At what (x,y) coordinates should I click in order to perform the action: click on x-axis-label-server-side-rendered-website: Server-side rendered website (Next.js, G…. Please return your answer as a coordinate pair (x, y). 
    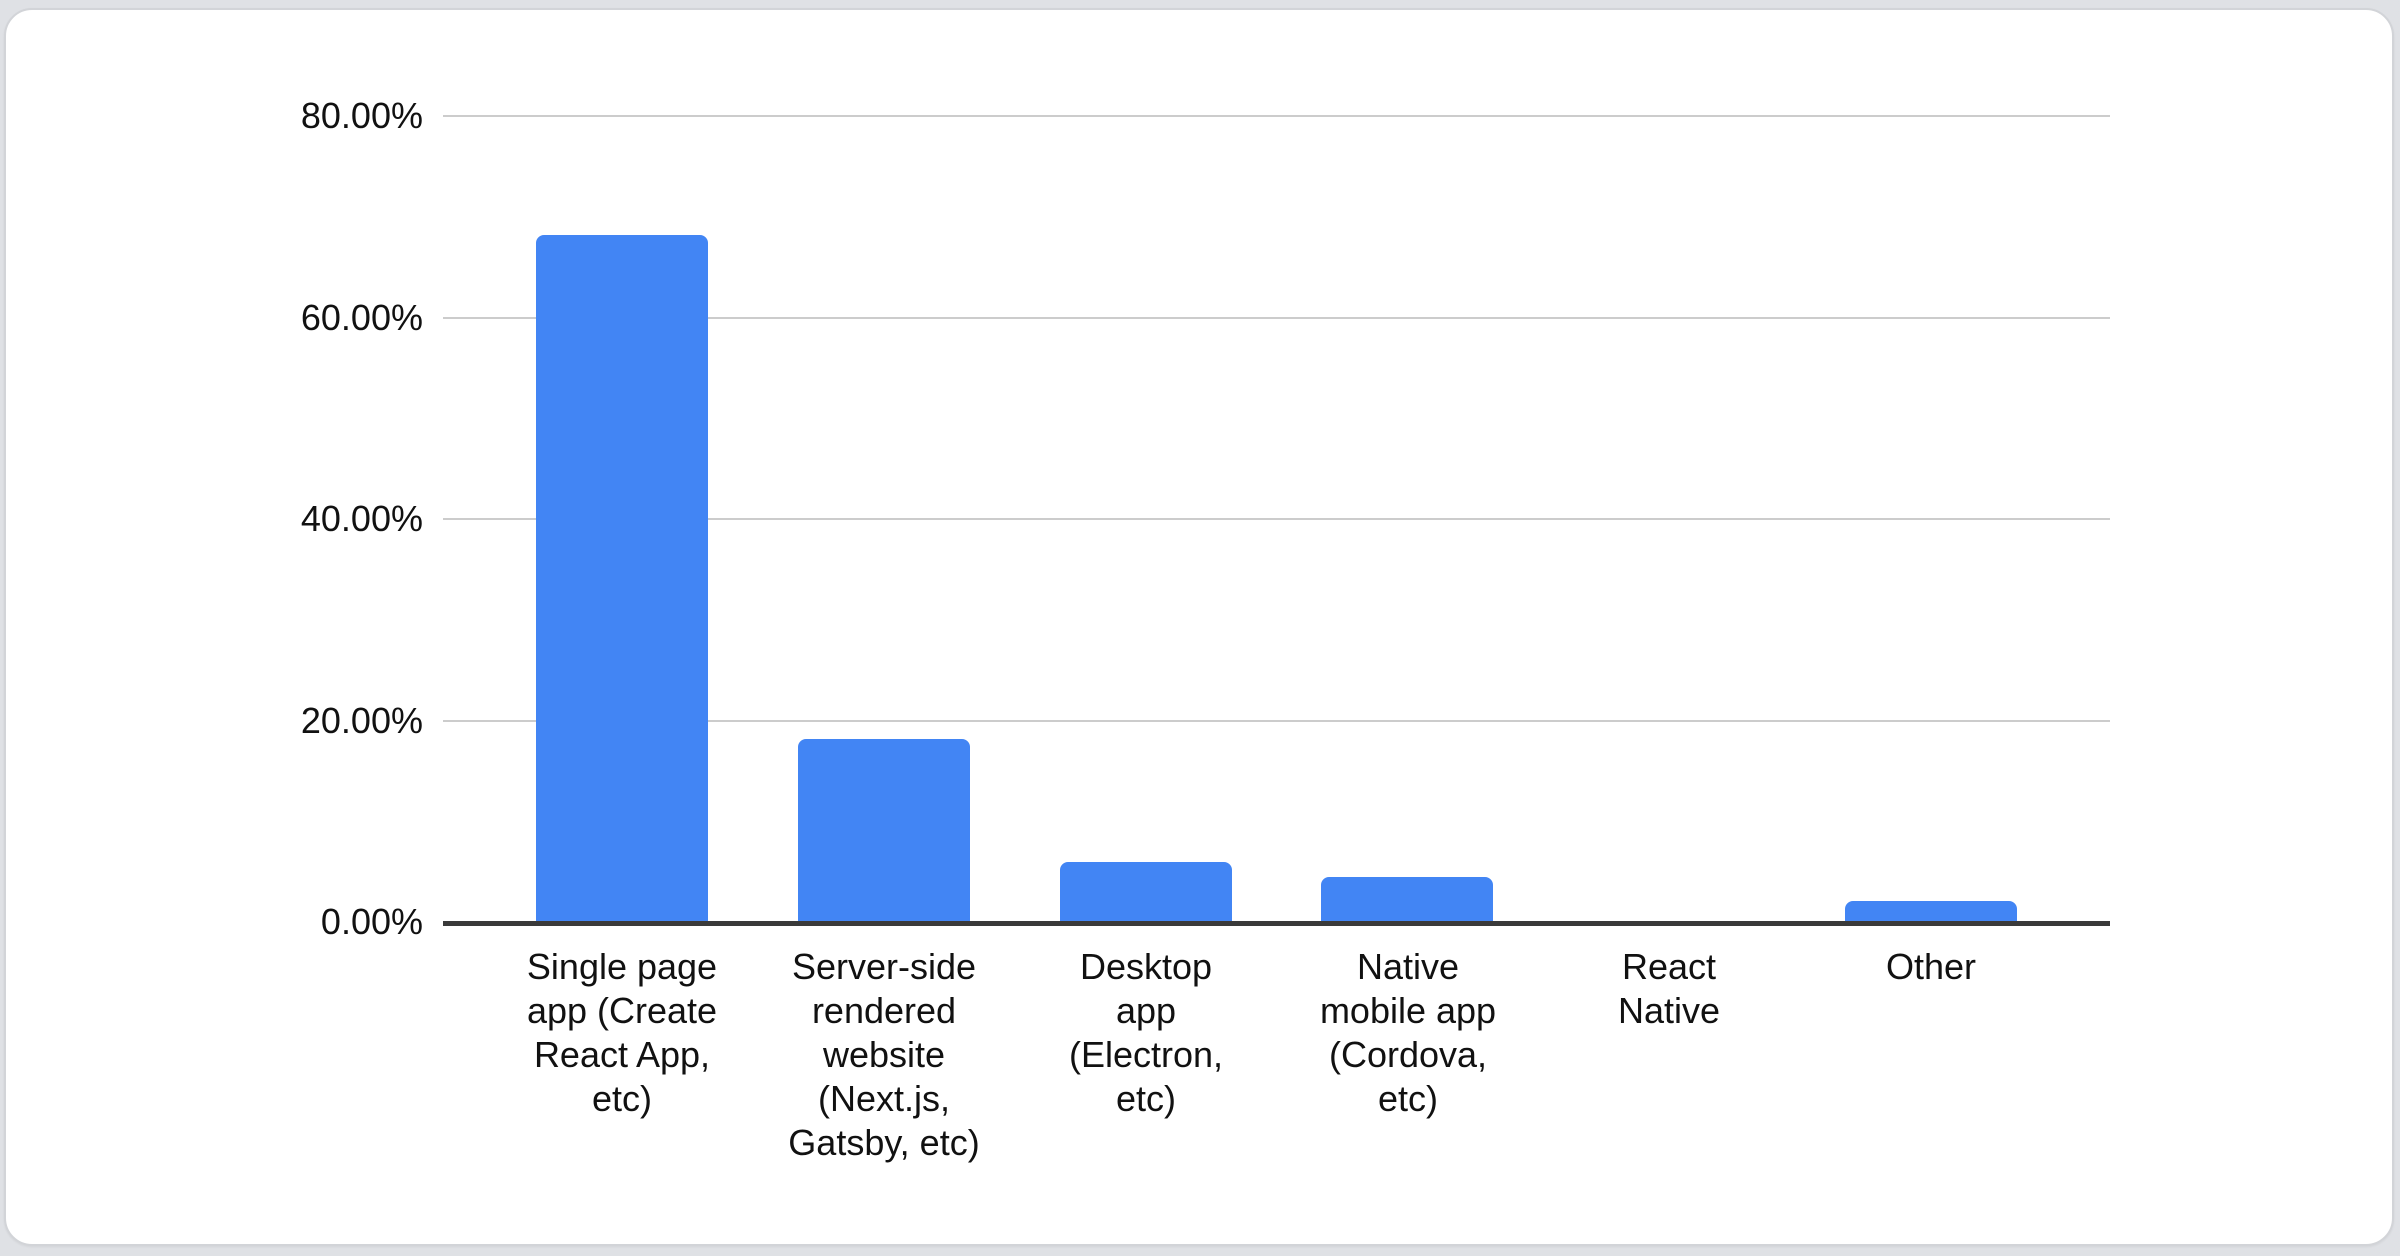
    Looking at the image, I should click on (884, 1054).